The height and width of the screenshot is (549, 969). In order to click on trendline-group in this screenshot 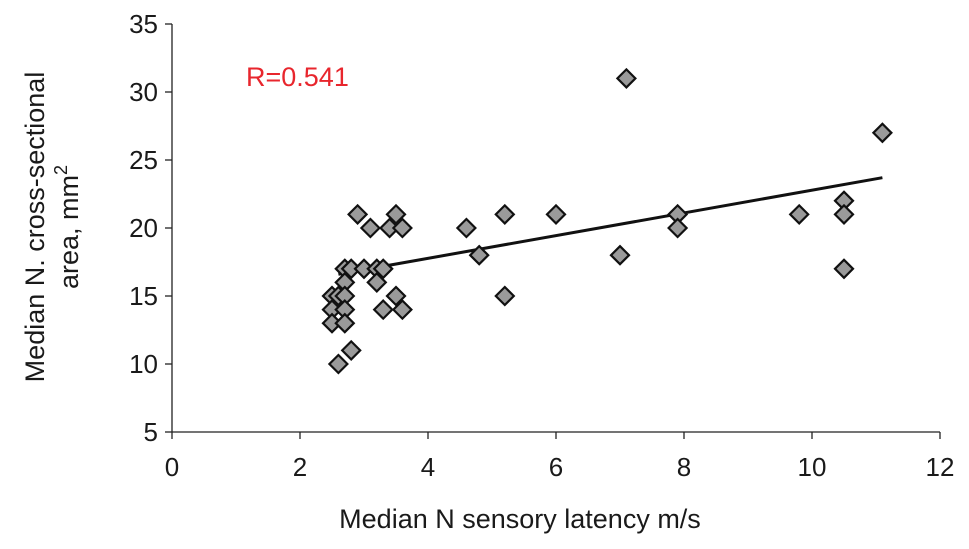, I will do `click(610, 226)`.